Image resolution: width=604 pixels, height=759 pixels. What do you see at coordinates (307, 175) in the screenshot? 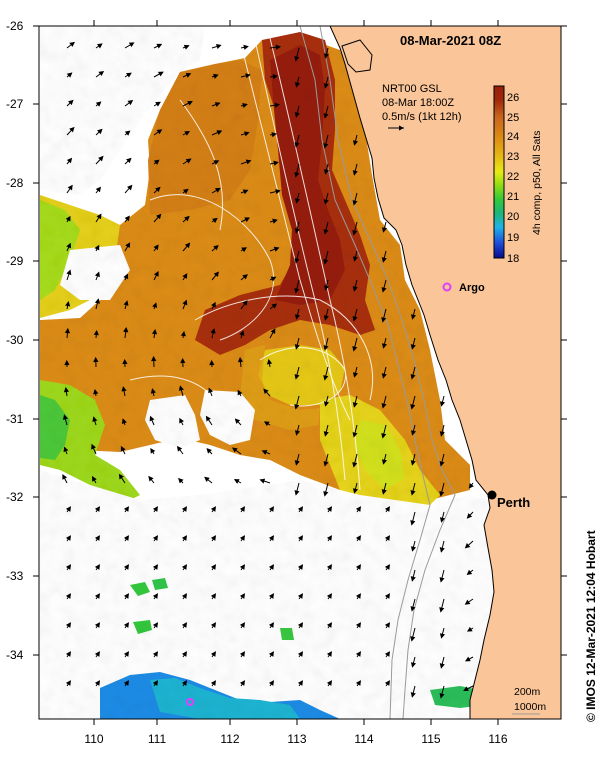
I see `sst-region-red-core` at bounding box center [307, 175].